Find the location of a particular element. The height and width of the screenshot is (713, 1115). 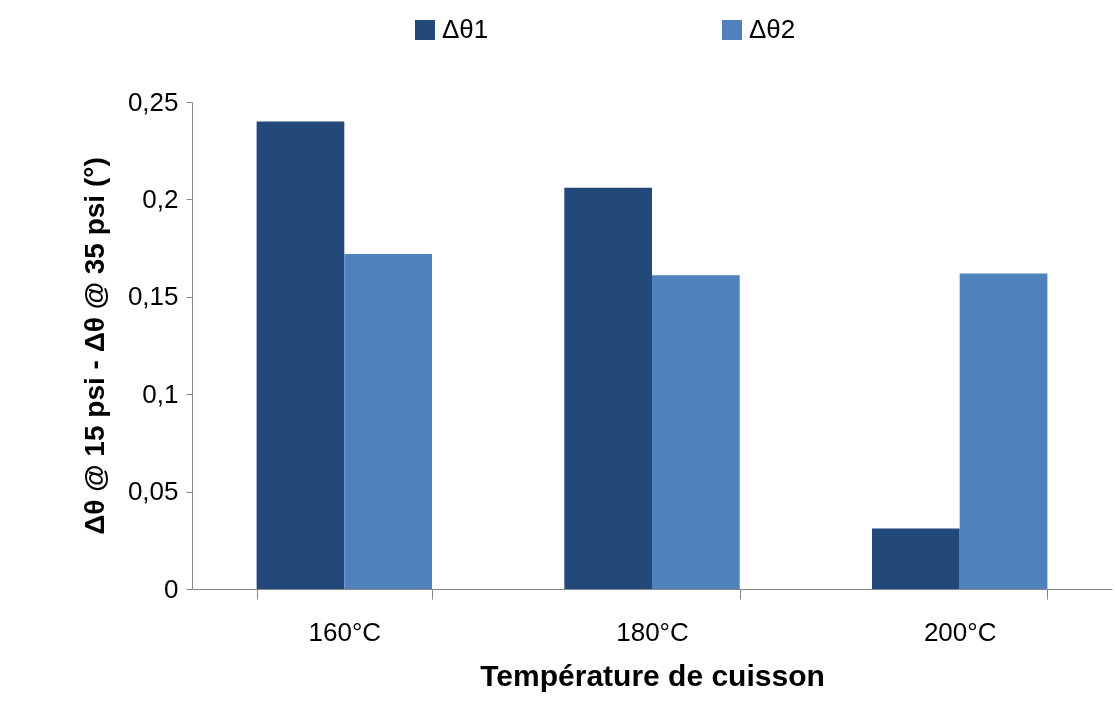

x-axis-title: Température de cuisson is located at coordinates (652, 675).